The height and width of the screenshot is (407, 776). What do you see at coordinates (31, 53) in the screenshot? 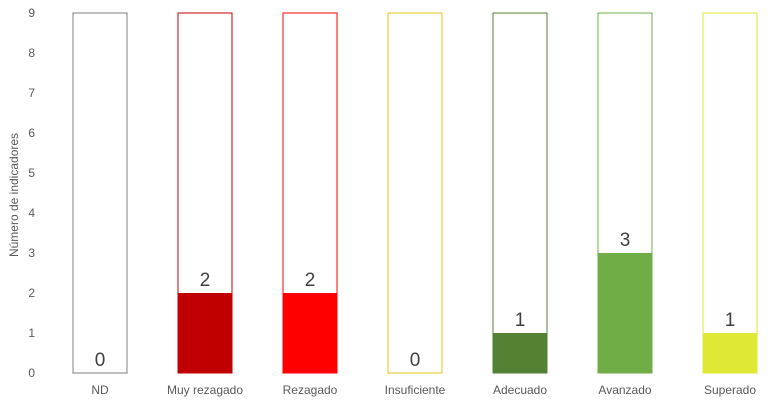
I see `y-tick-label: 8` at bounding box center [31, 53].